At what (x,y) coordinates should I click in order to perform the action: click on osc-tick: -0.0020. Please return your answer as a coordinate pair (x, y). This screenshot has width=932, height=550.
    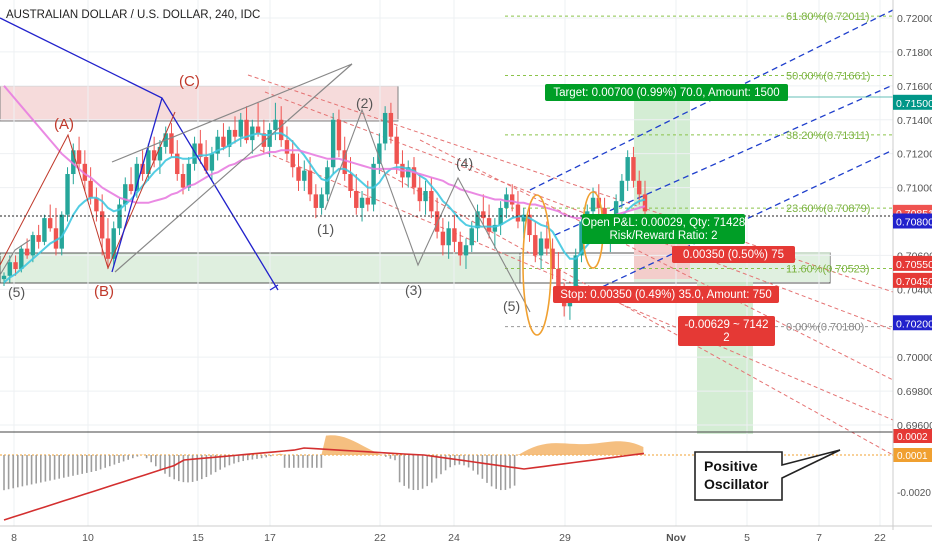
    Looking at the image, I should click on (914, 493).